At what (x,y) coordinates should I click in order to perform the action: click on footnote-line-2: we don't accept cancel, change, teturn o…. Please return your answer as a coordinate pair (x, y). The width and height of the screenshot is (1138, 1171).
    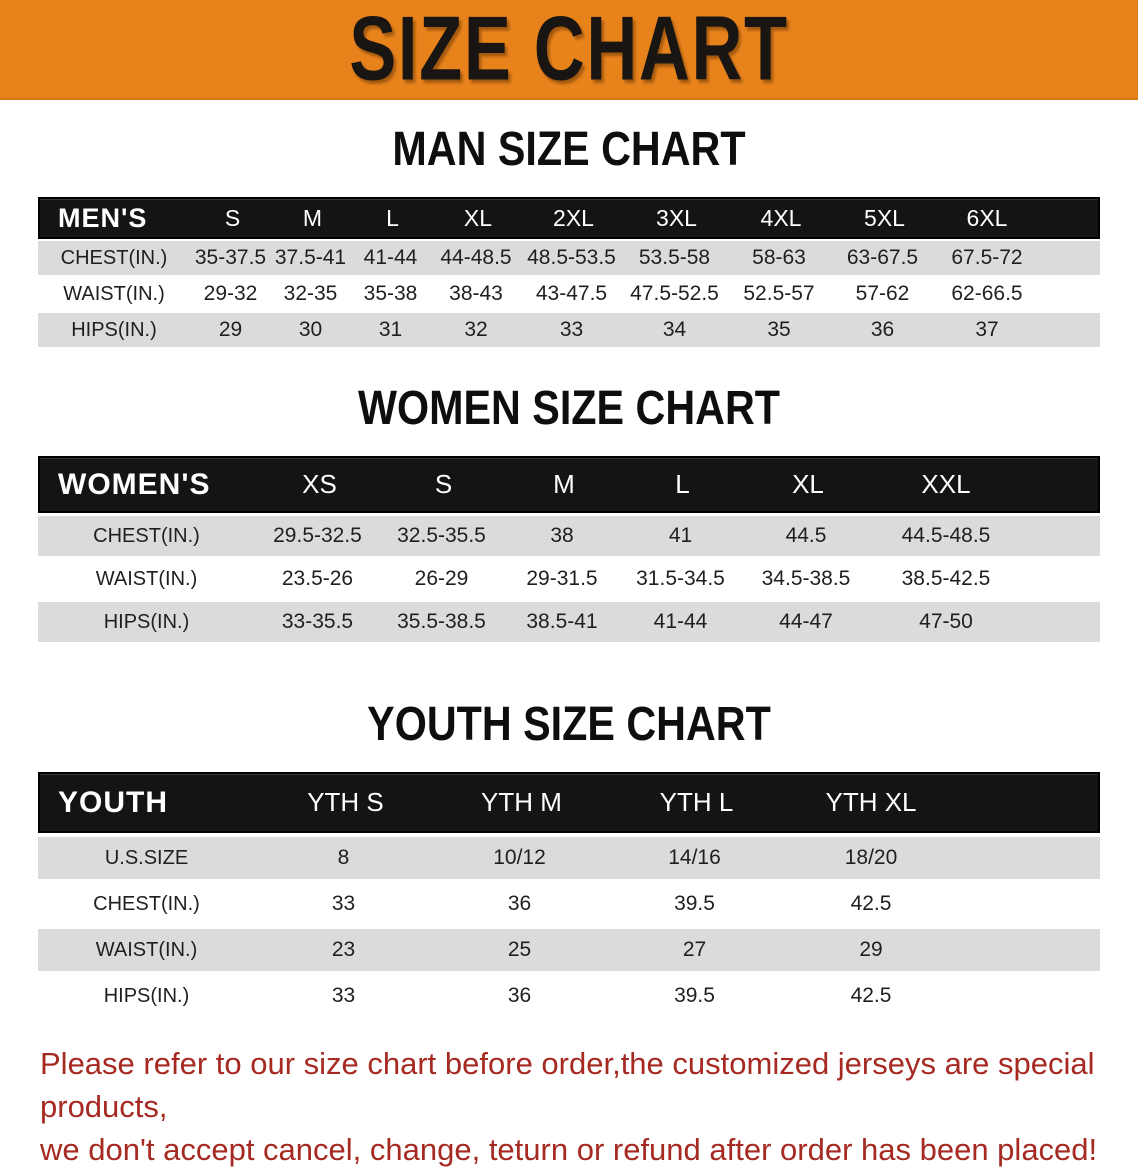
    Looking at the image, I should click on (569, 1149).